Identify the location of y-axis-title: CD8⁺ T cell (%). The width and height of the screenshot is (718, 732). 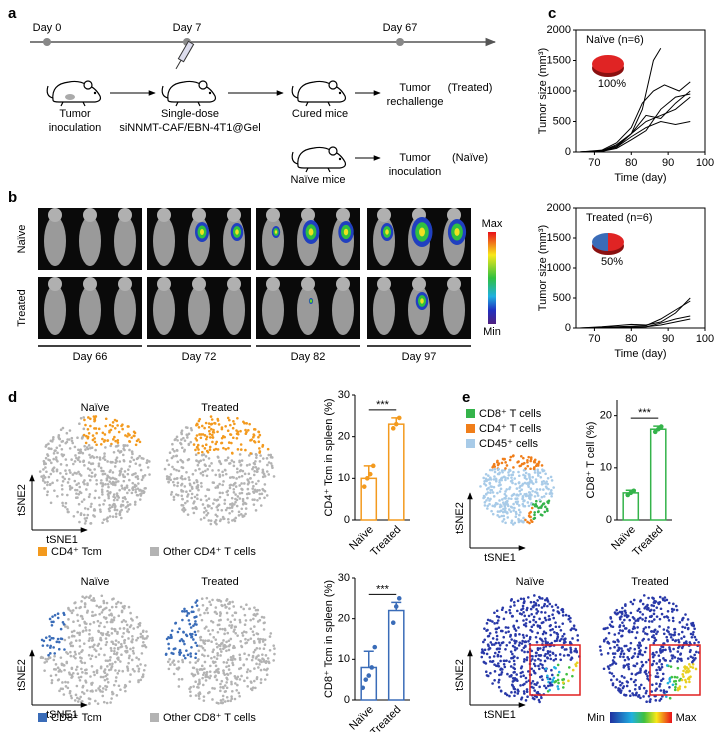
(591, 460).